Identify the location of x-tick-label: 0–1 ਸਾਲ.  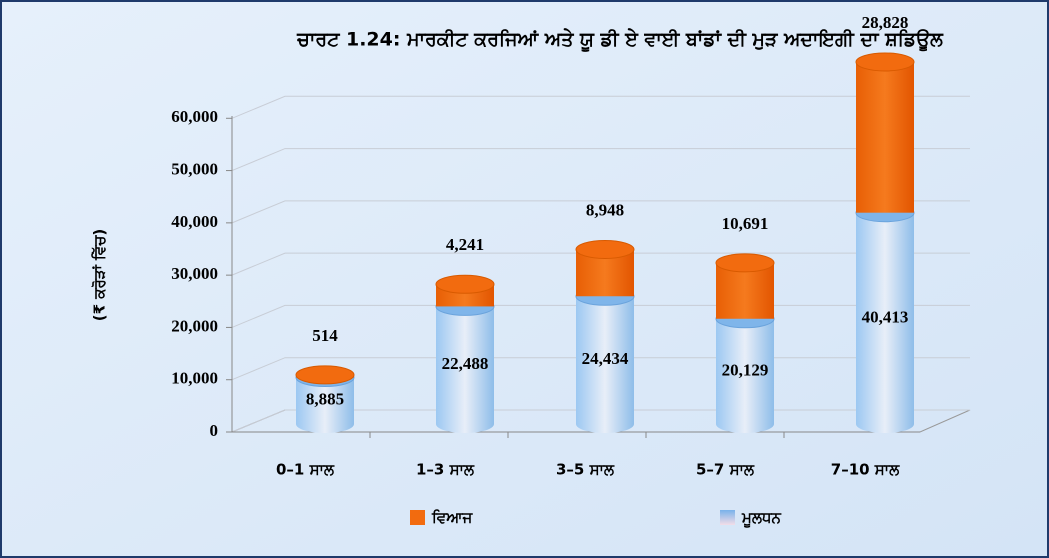
(305, 470).